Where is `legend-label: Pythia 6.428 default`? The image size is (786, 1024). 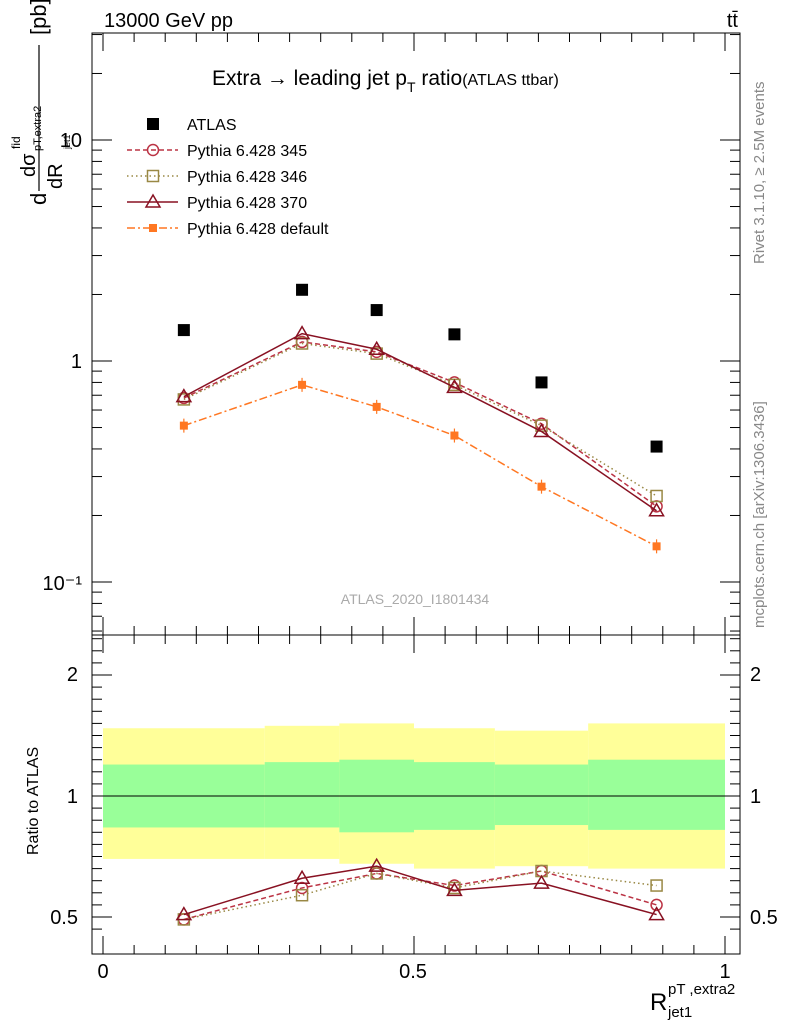 legend-label: Pythia 6.428 default is located at coordinates (258, 229).